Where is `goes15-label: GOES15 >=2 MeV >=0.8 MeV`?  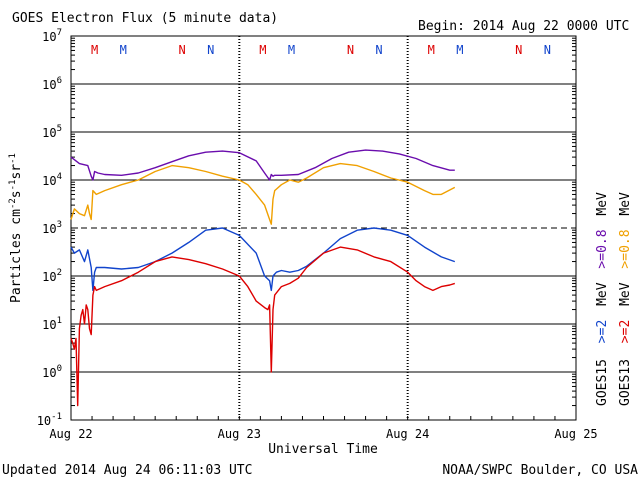
goes15-label: GOES15 >=2 MeV >=0.8 MeV is located at coordinates (602, 299).